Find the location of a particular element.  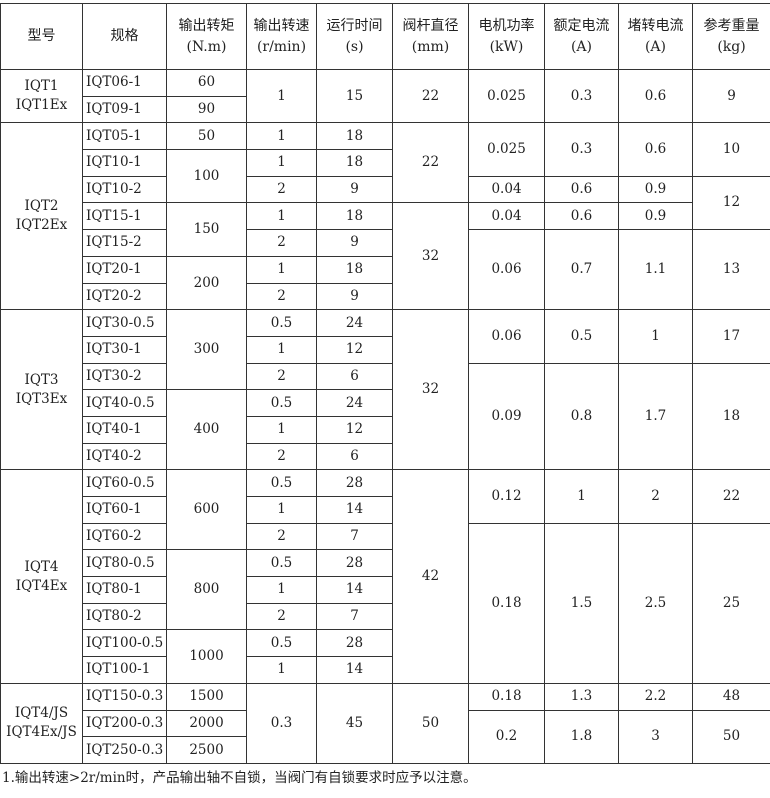

cell-weight: 22 is located at coordinates (731, 496).